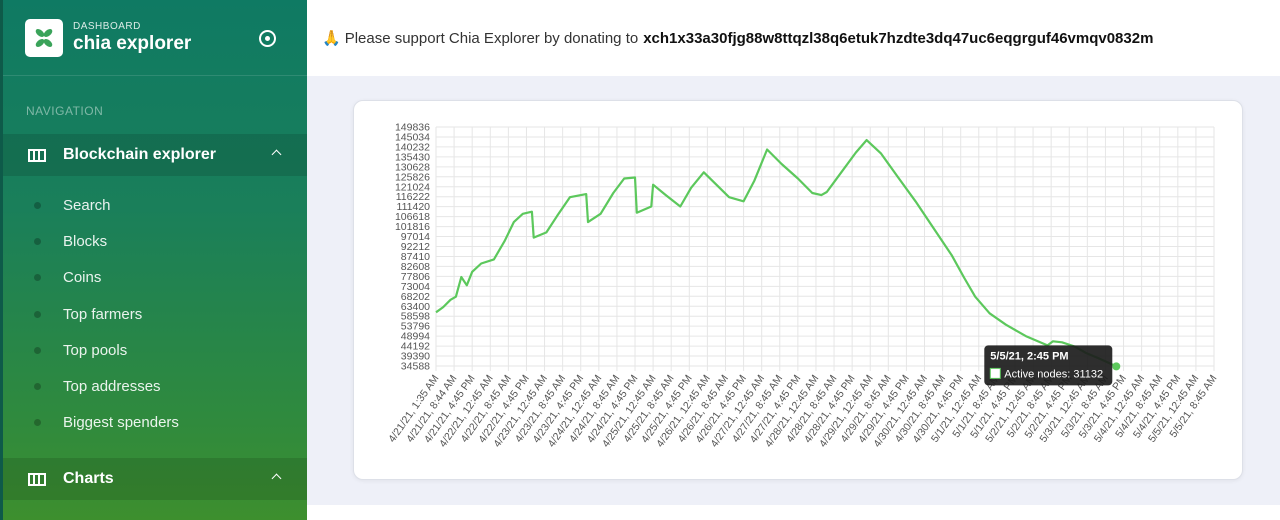 The image size is (1280, 520). I want to click on y-tick-label: 87410, so click(415, 257).